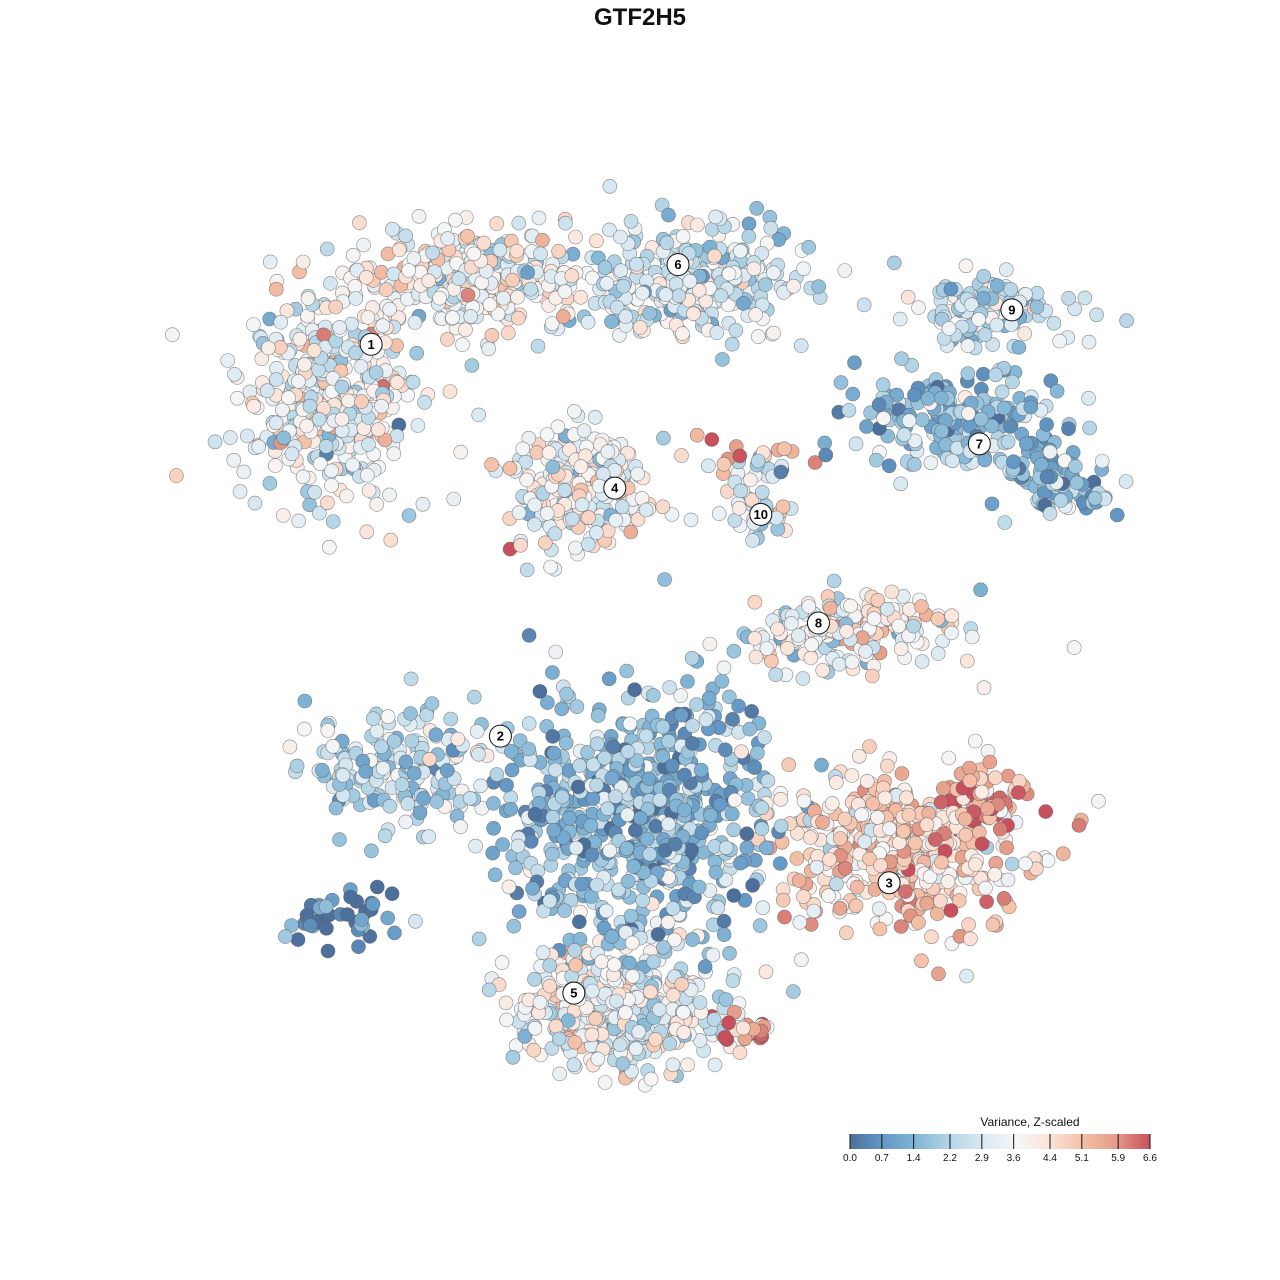 This screenshot has height=1280, width=1280. Describe the element at coordinates (761, 514) in the screenshot. I see `cluster-label-10: 10` at that location.